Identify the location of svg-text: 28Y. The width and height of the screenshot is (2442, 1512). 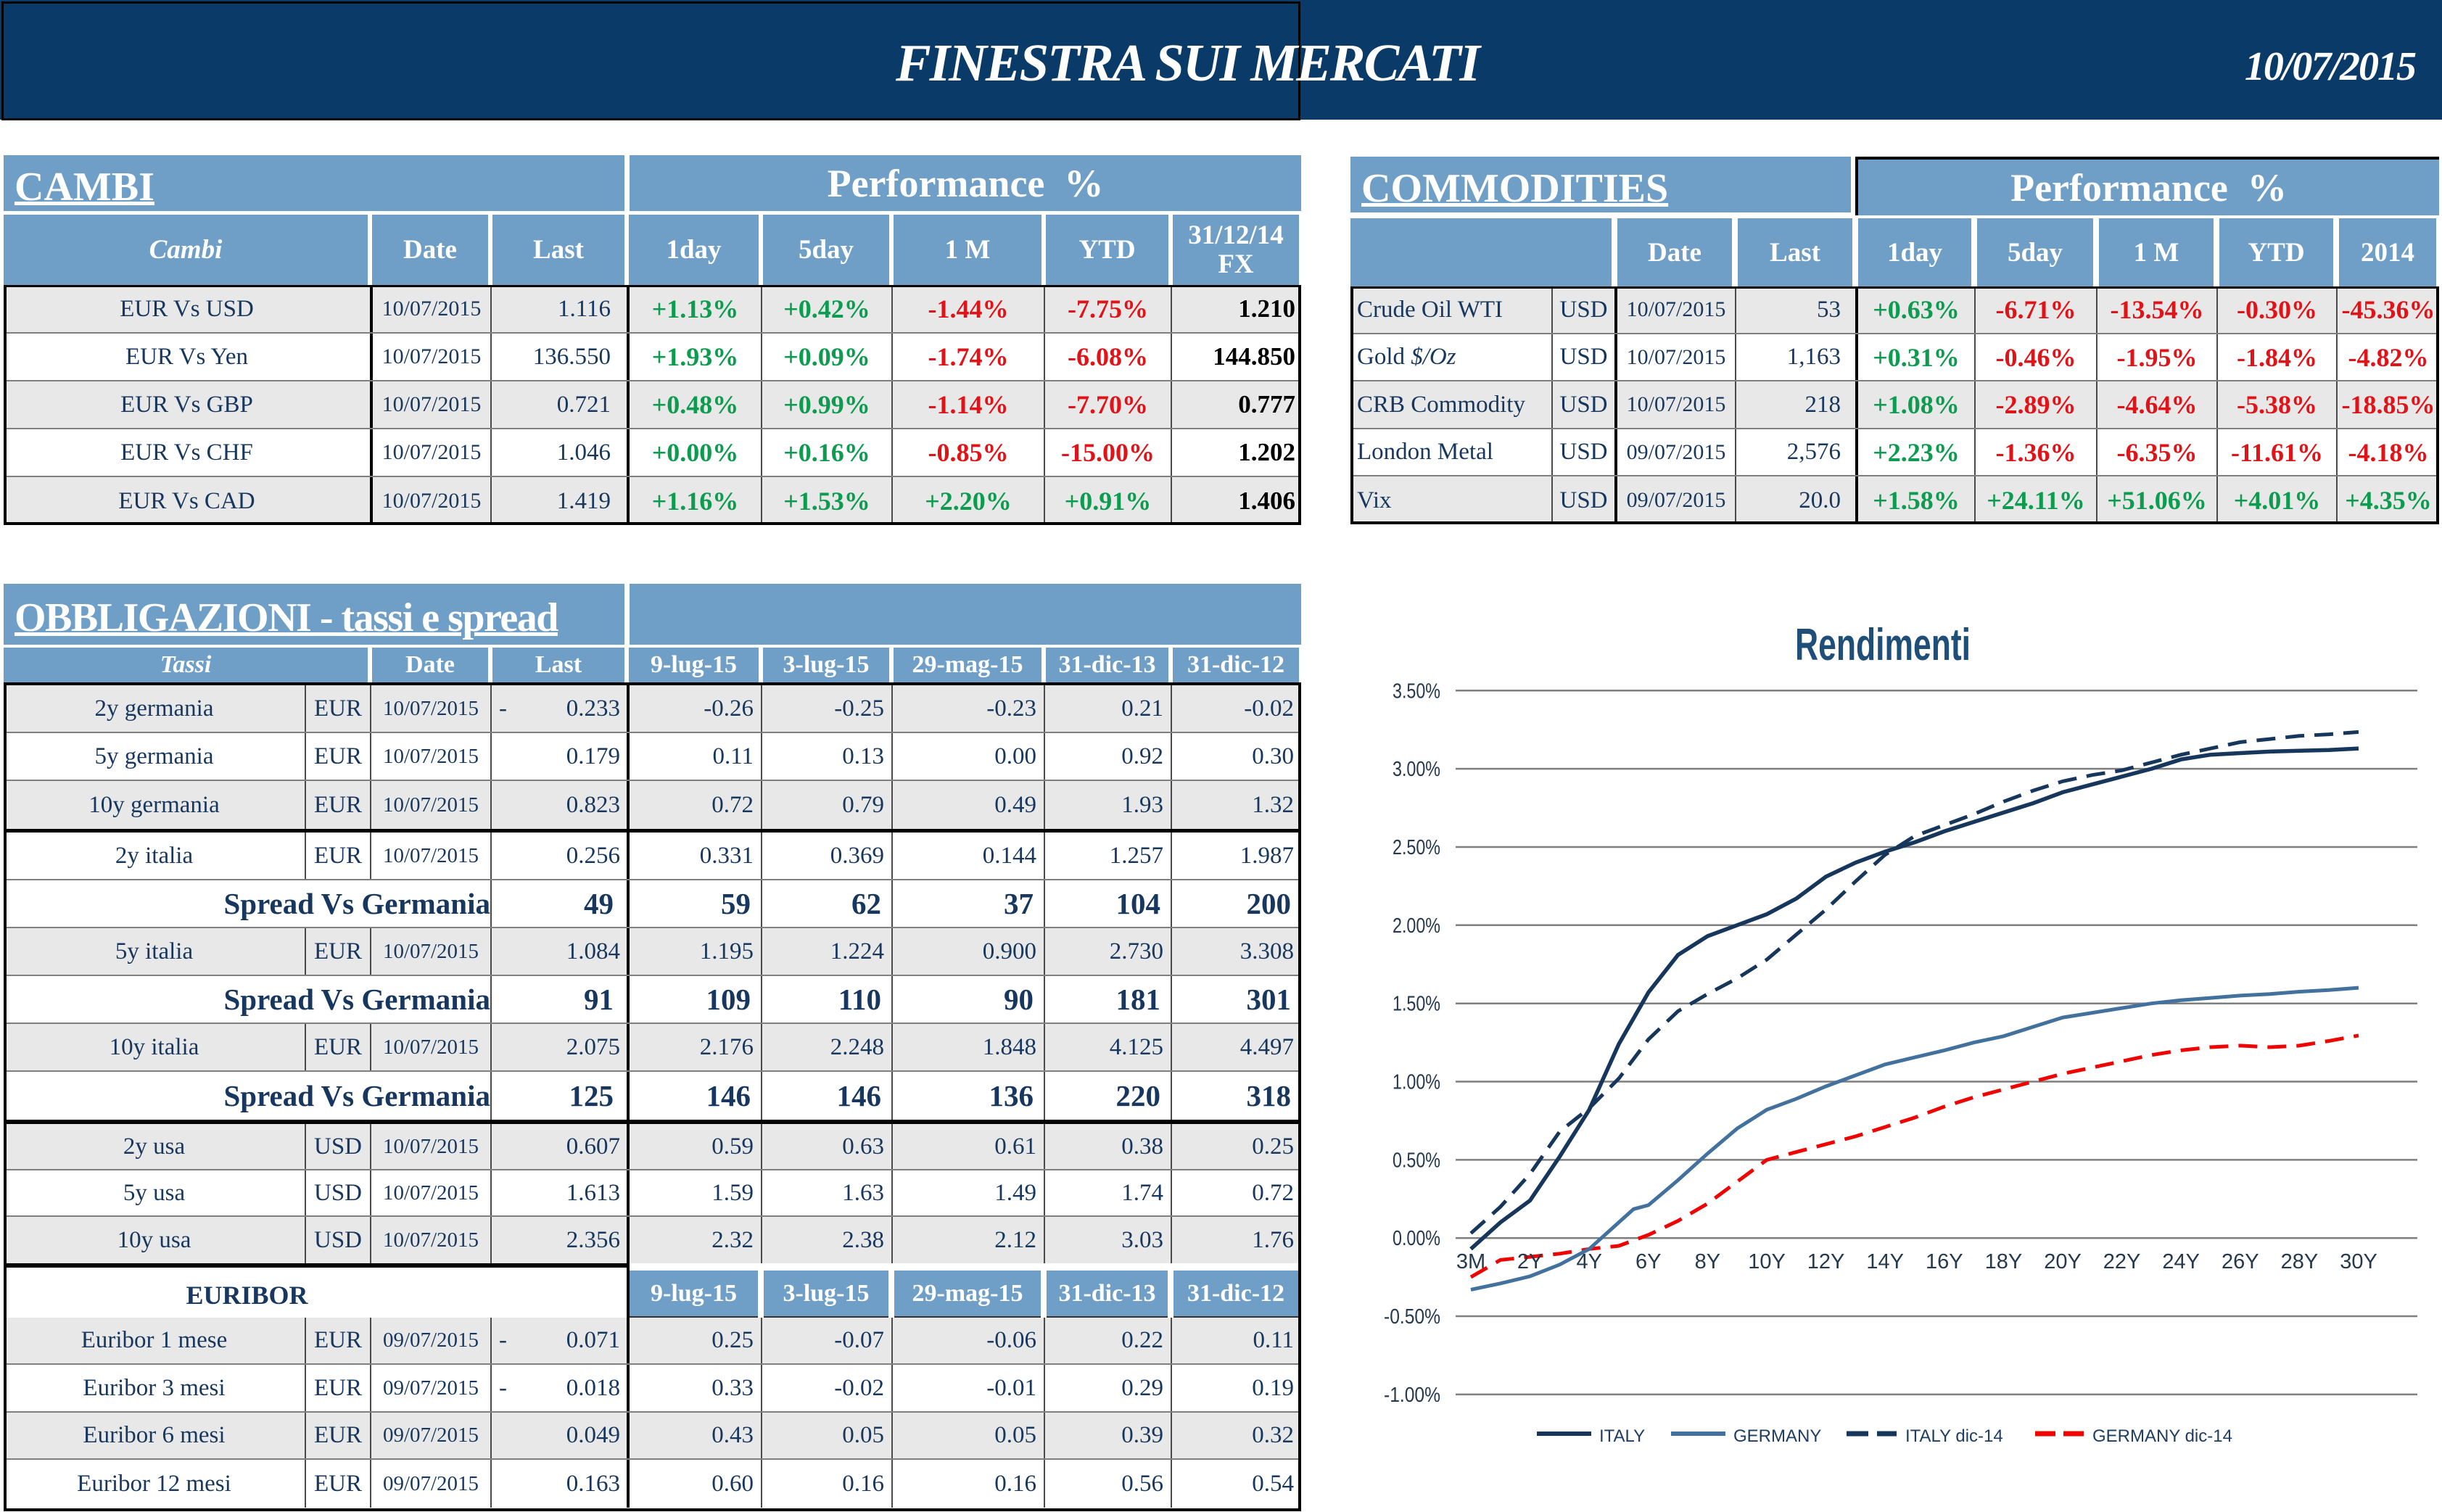
(2300, 1261).